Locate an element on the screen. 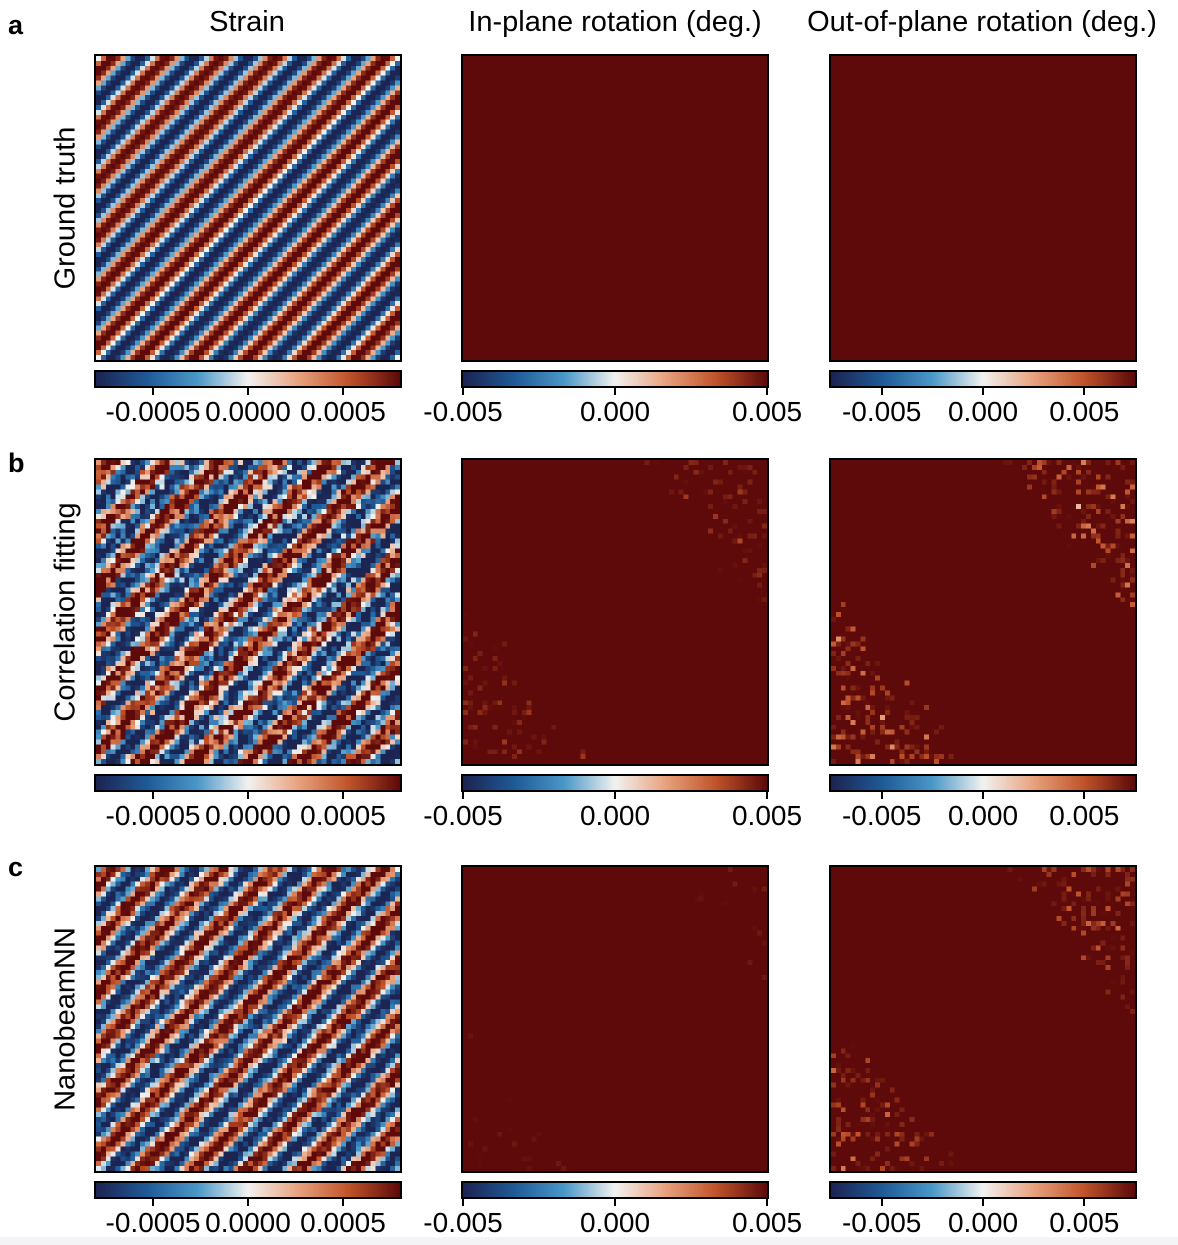 The image size is (1178, 1245). colorbar-tick-label-ground-truth-strain-0: -0.0005 is located at coordinates (153, 411).